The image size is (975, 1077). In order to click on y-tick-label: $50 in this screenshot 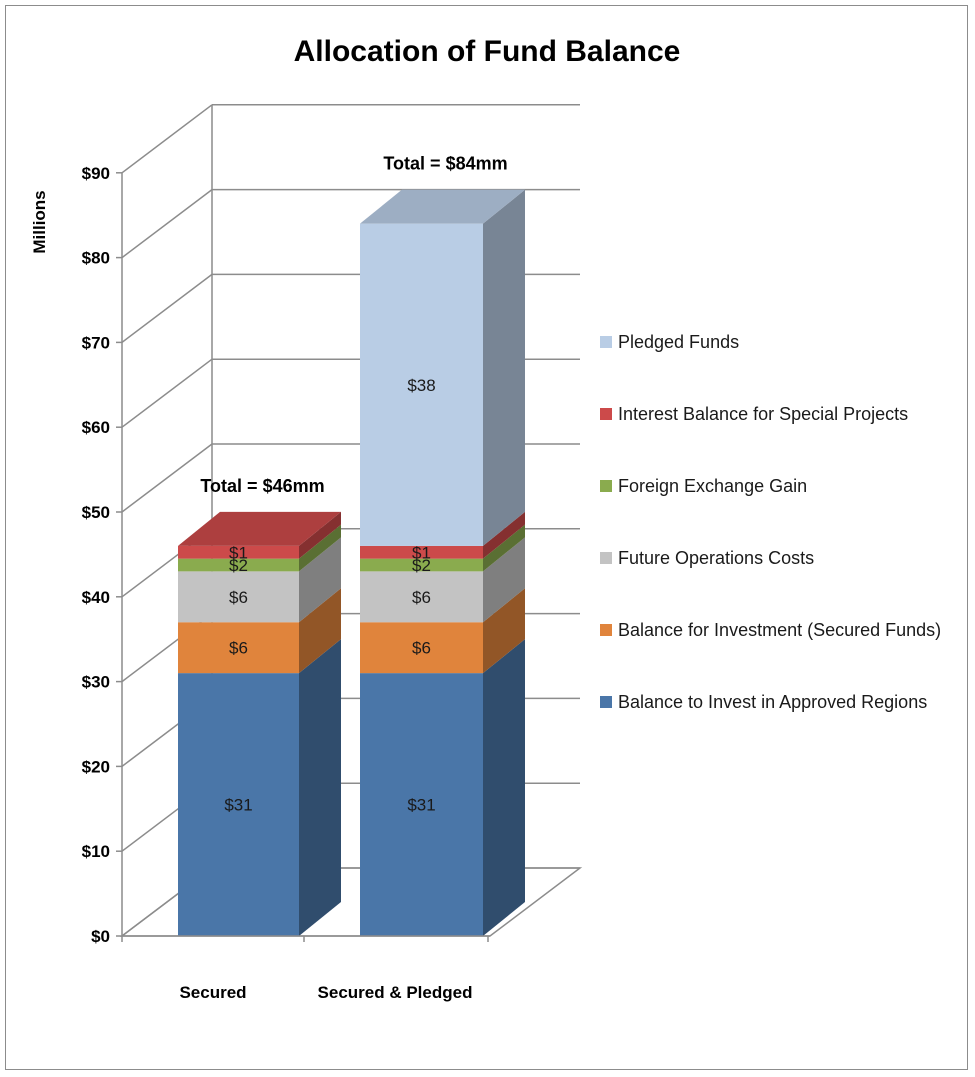, I will do `click(96, 512)`.